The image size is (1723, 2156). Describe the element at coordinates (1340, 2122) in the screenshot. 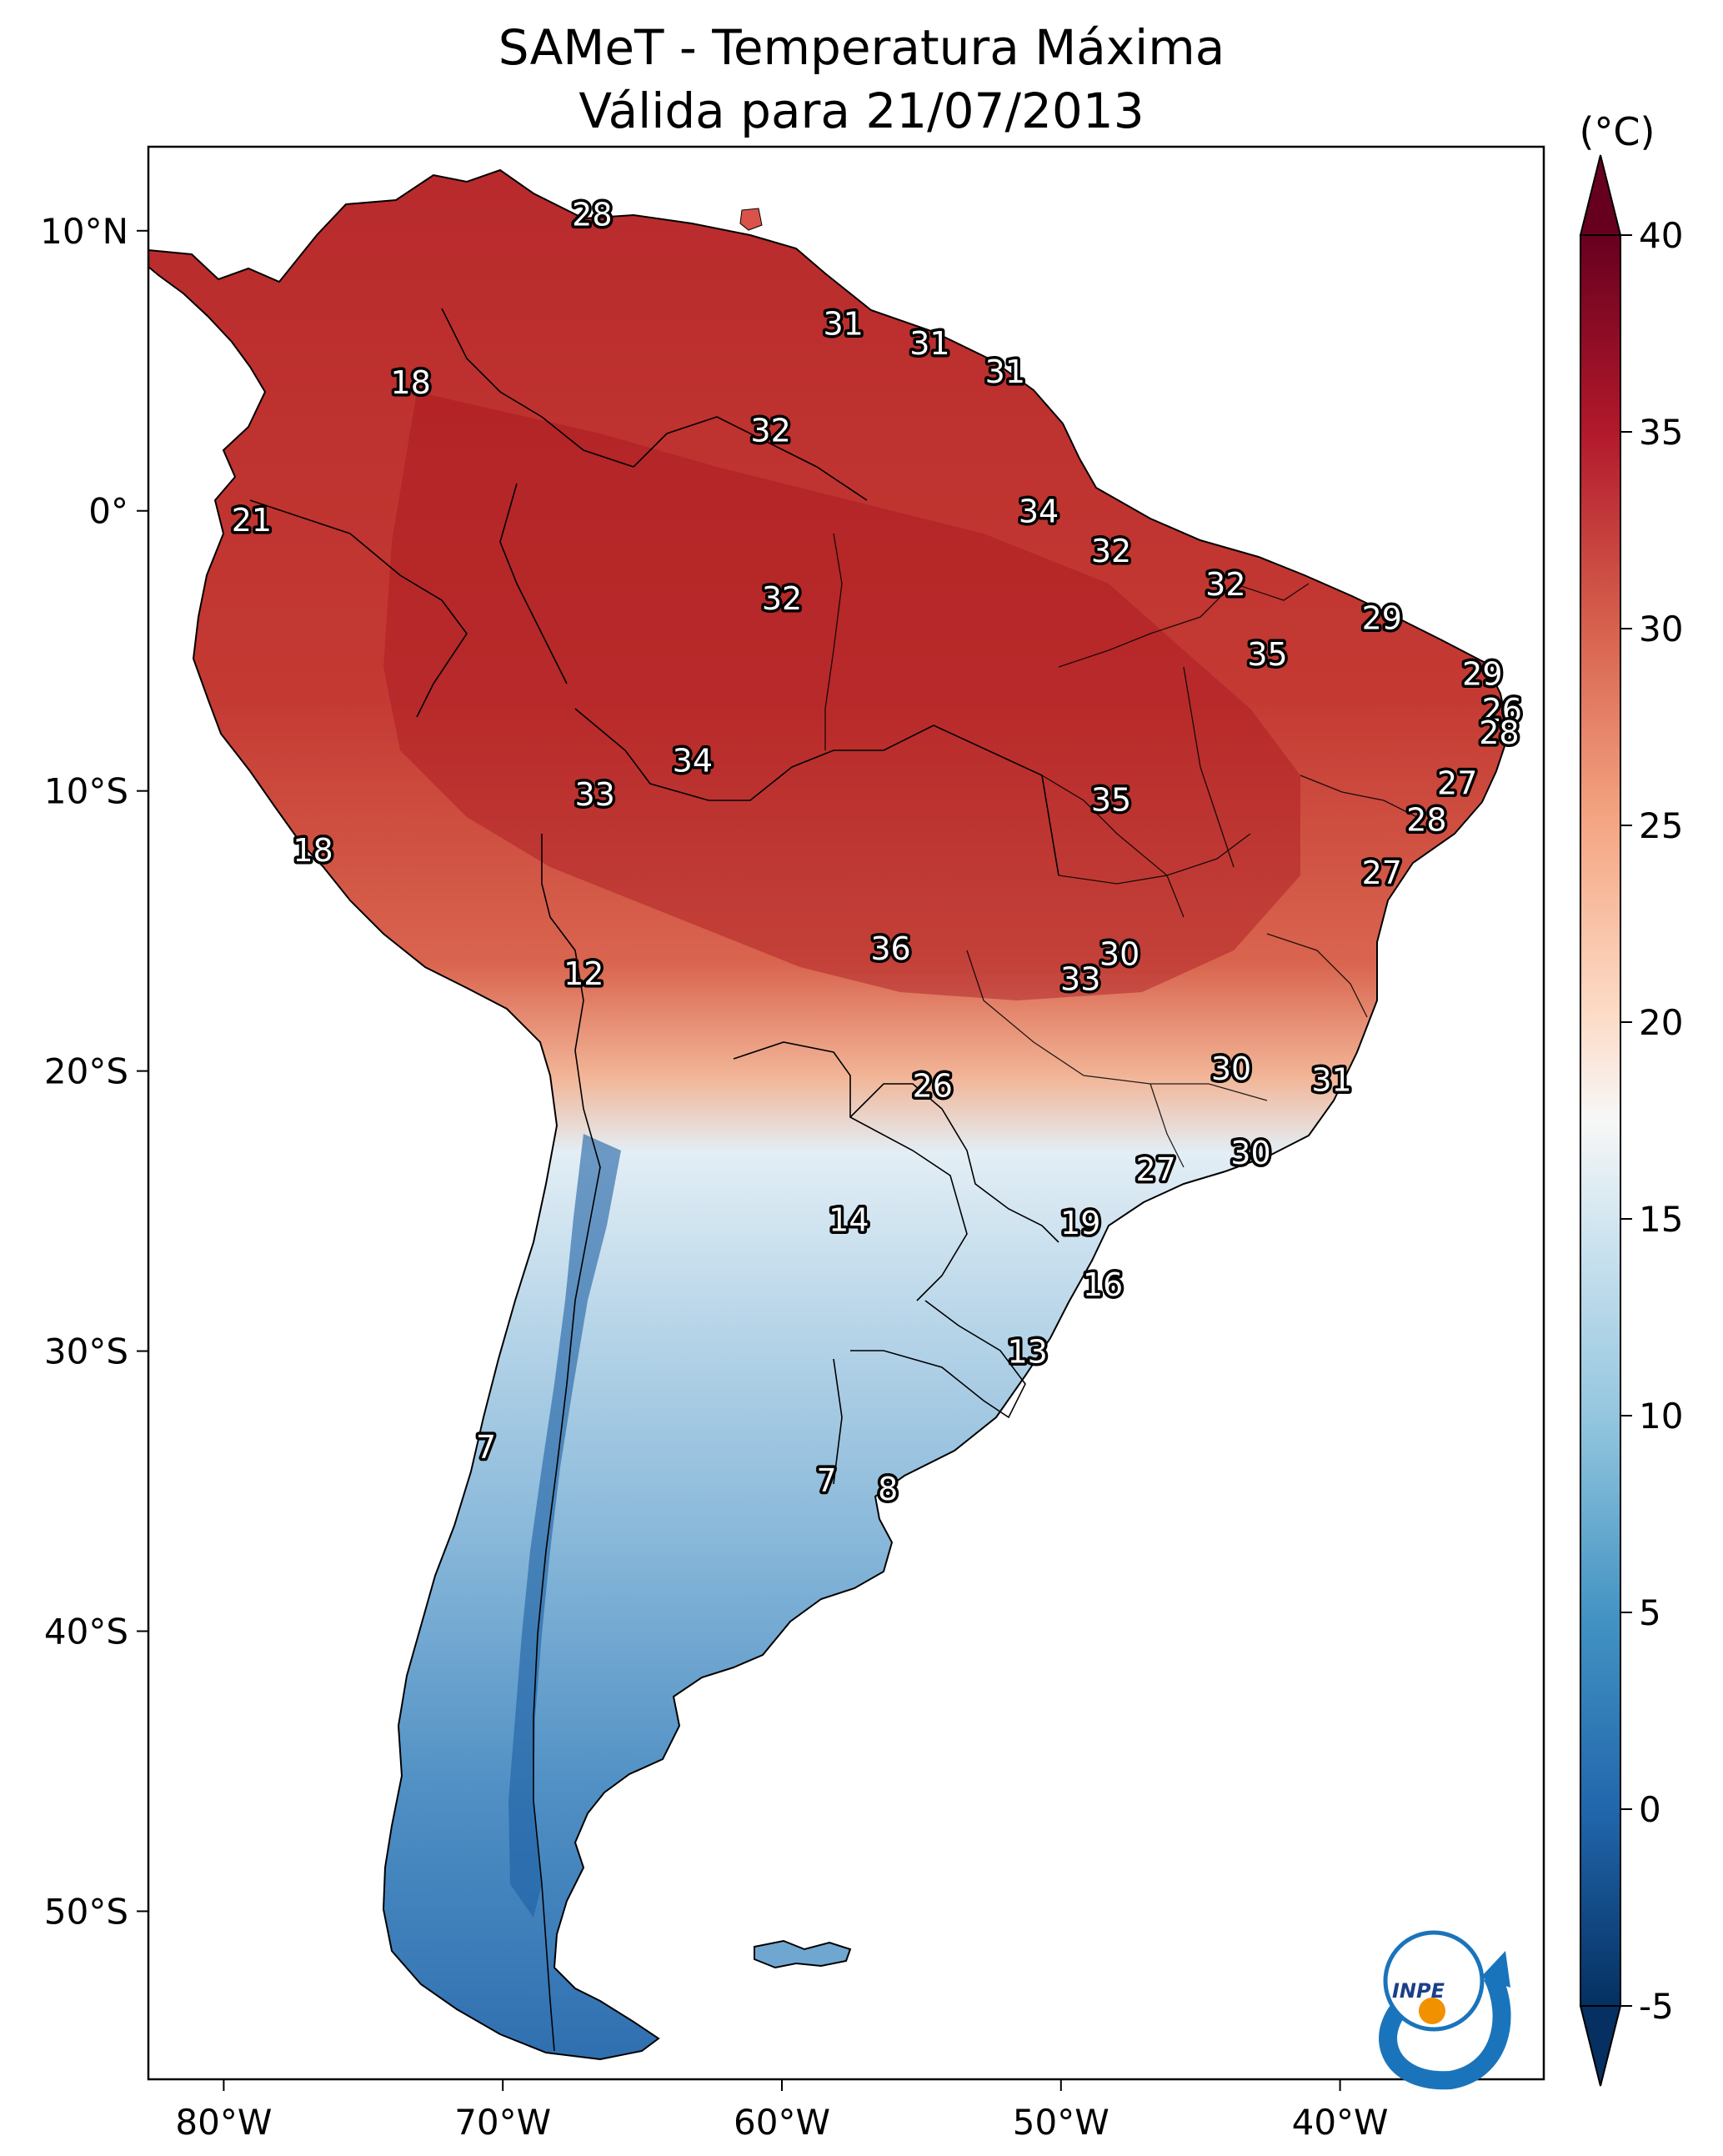

I see `lon-tick-label: 40°W` at that location.